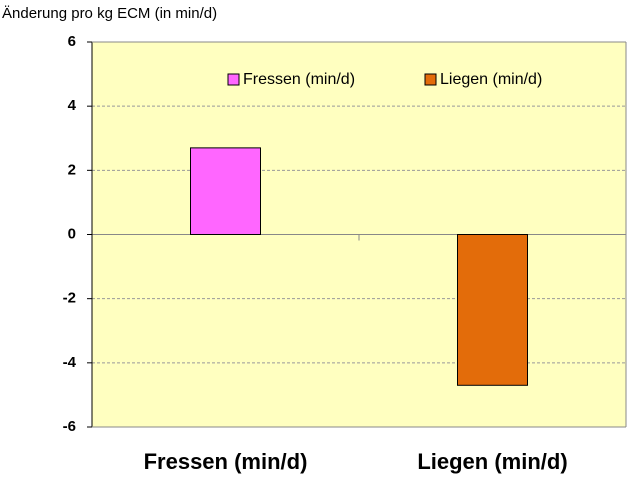 This screenshot has height=480, width=630. I want to click on y-tick-label: 0, so click(72, 233).